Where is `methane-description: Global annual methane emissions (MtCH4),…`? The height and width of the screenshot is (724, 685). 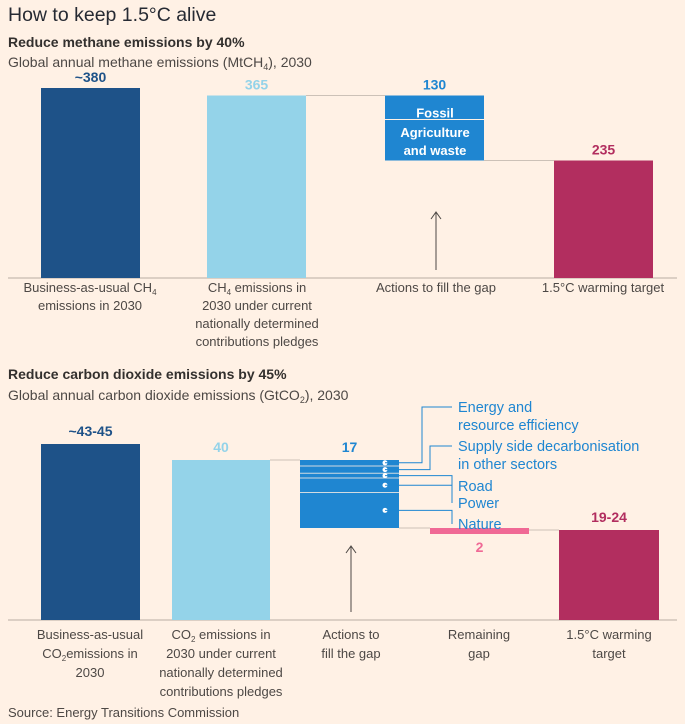
methane-description: Global annual methane emissions (MtCH4),… is located at coordinates (160, 63).